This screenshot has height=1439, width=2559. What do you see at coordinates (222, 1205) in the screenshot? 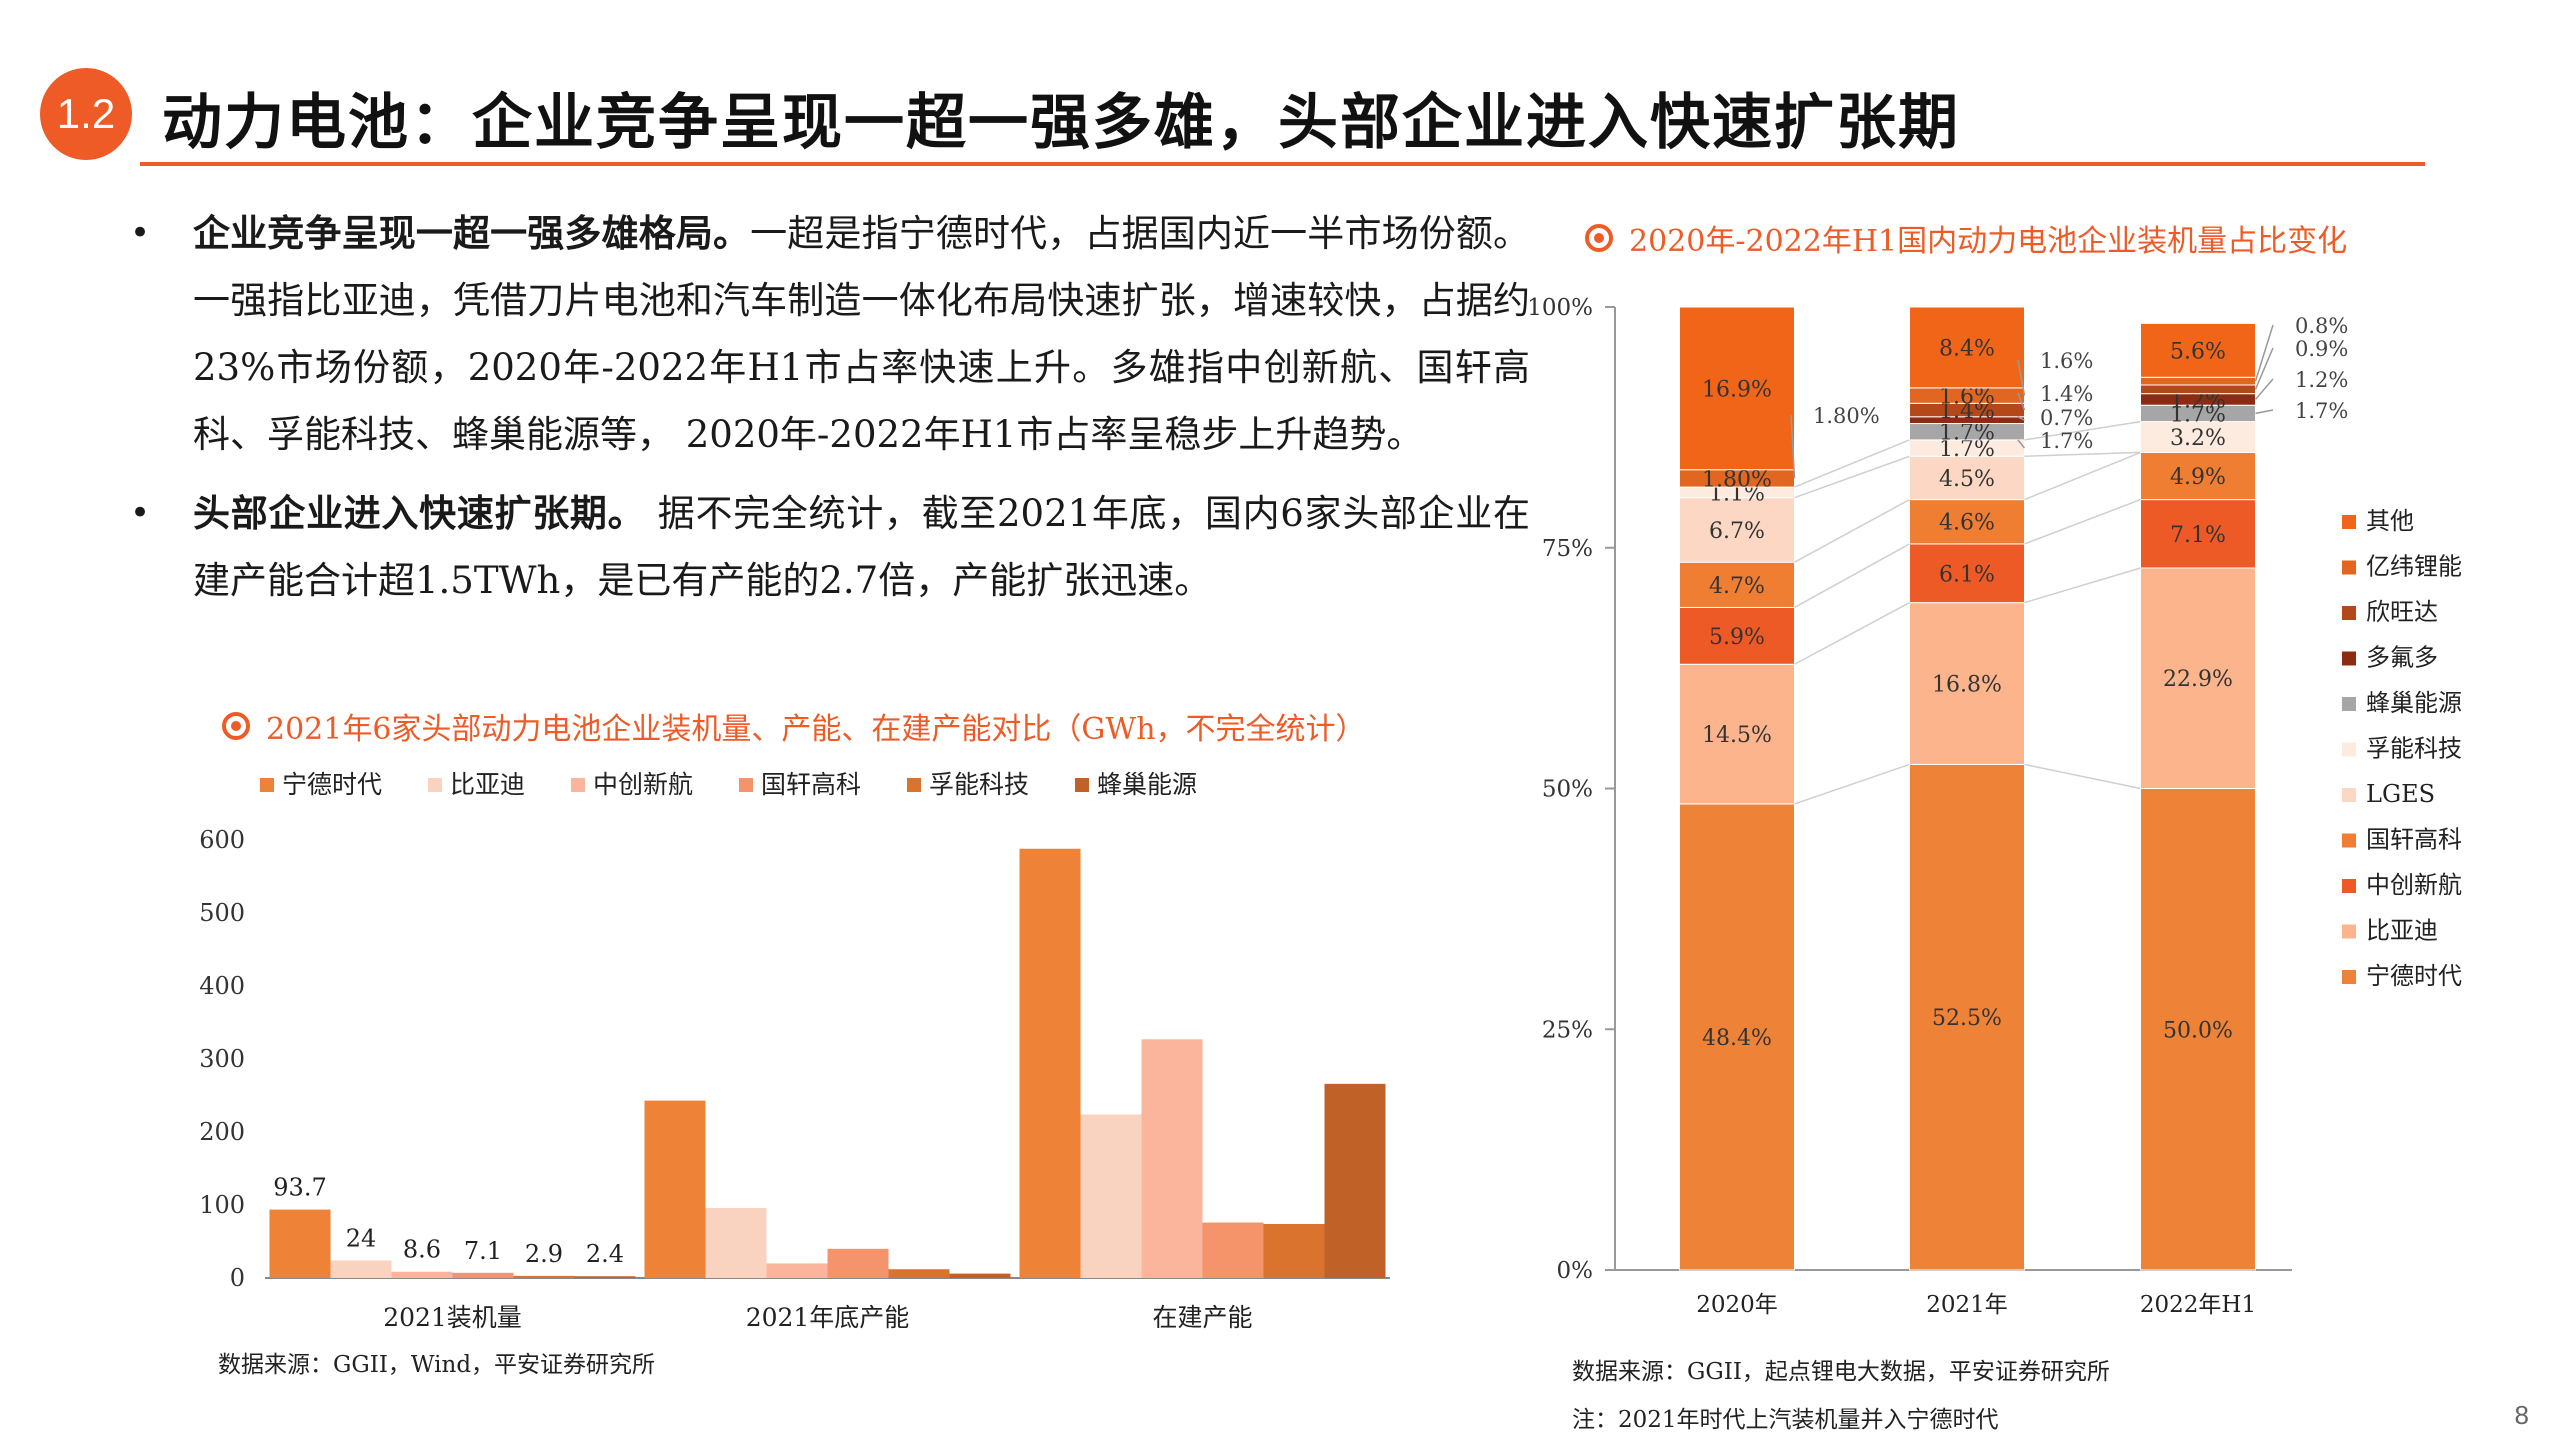
I see `y-tick-label: 100` at bounding box center [222, 1205].